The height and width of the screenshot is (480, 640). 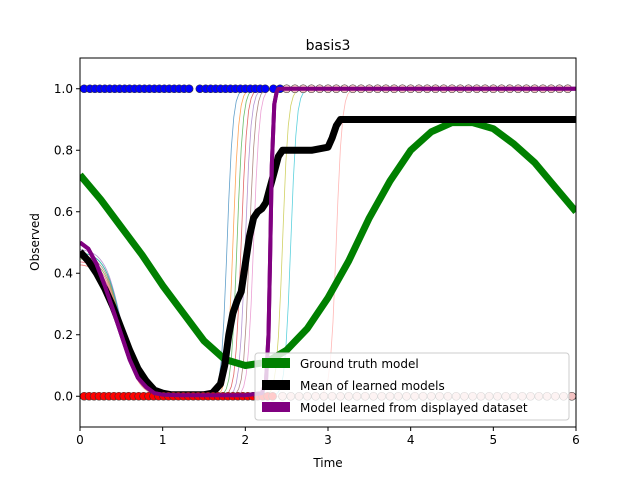 What do you see at coordinates (372, 386) in the screenshot?
I see `legend-label-mean-learned: Mean of learned models` at bounding box center [372, 386].